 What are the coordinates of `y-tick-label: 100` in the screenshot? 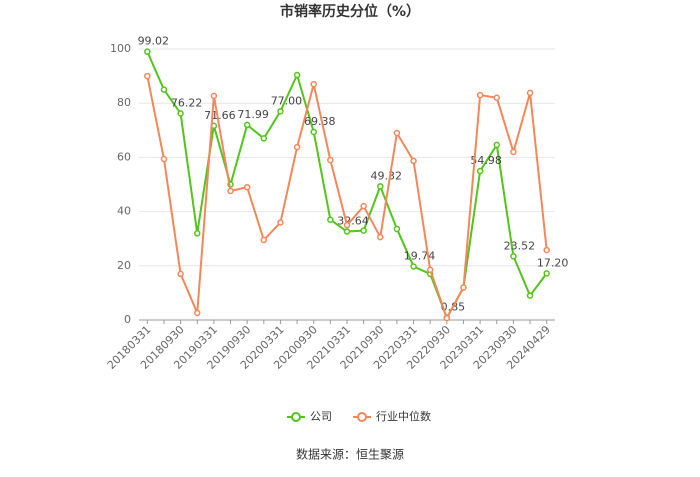 It's located at (120, 48).